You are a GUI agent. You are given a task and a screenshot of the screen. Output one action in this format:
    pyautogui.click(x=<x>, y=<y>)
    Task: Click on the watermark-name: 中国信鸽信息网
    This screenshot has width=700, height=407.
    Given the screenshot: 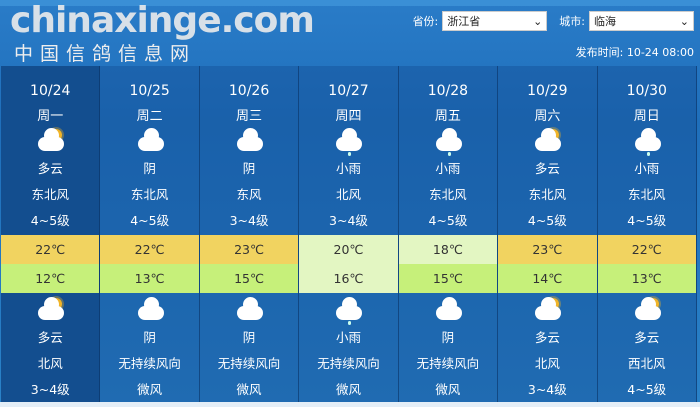 What is the action you would take?
    pyautogui.click(x=105, y=54)
    